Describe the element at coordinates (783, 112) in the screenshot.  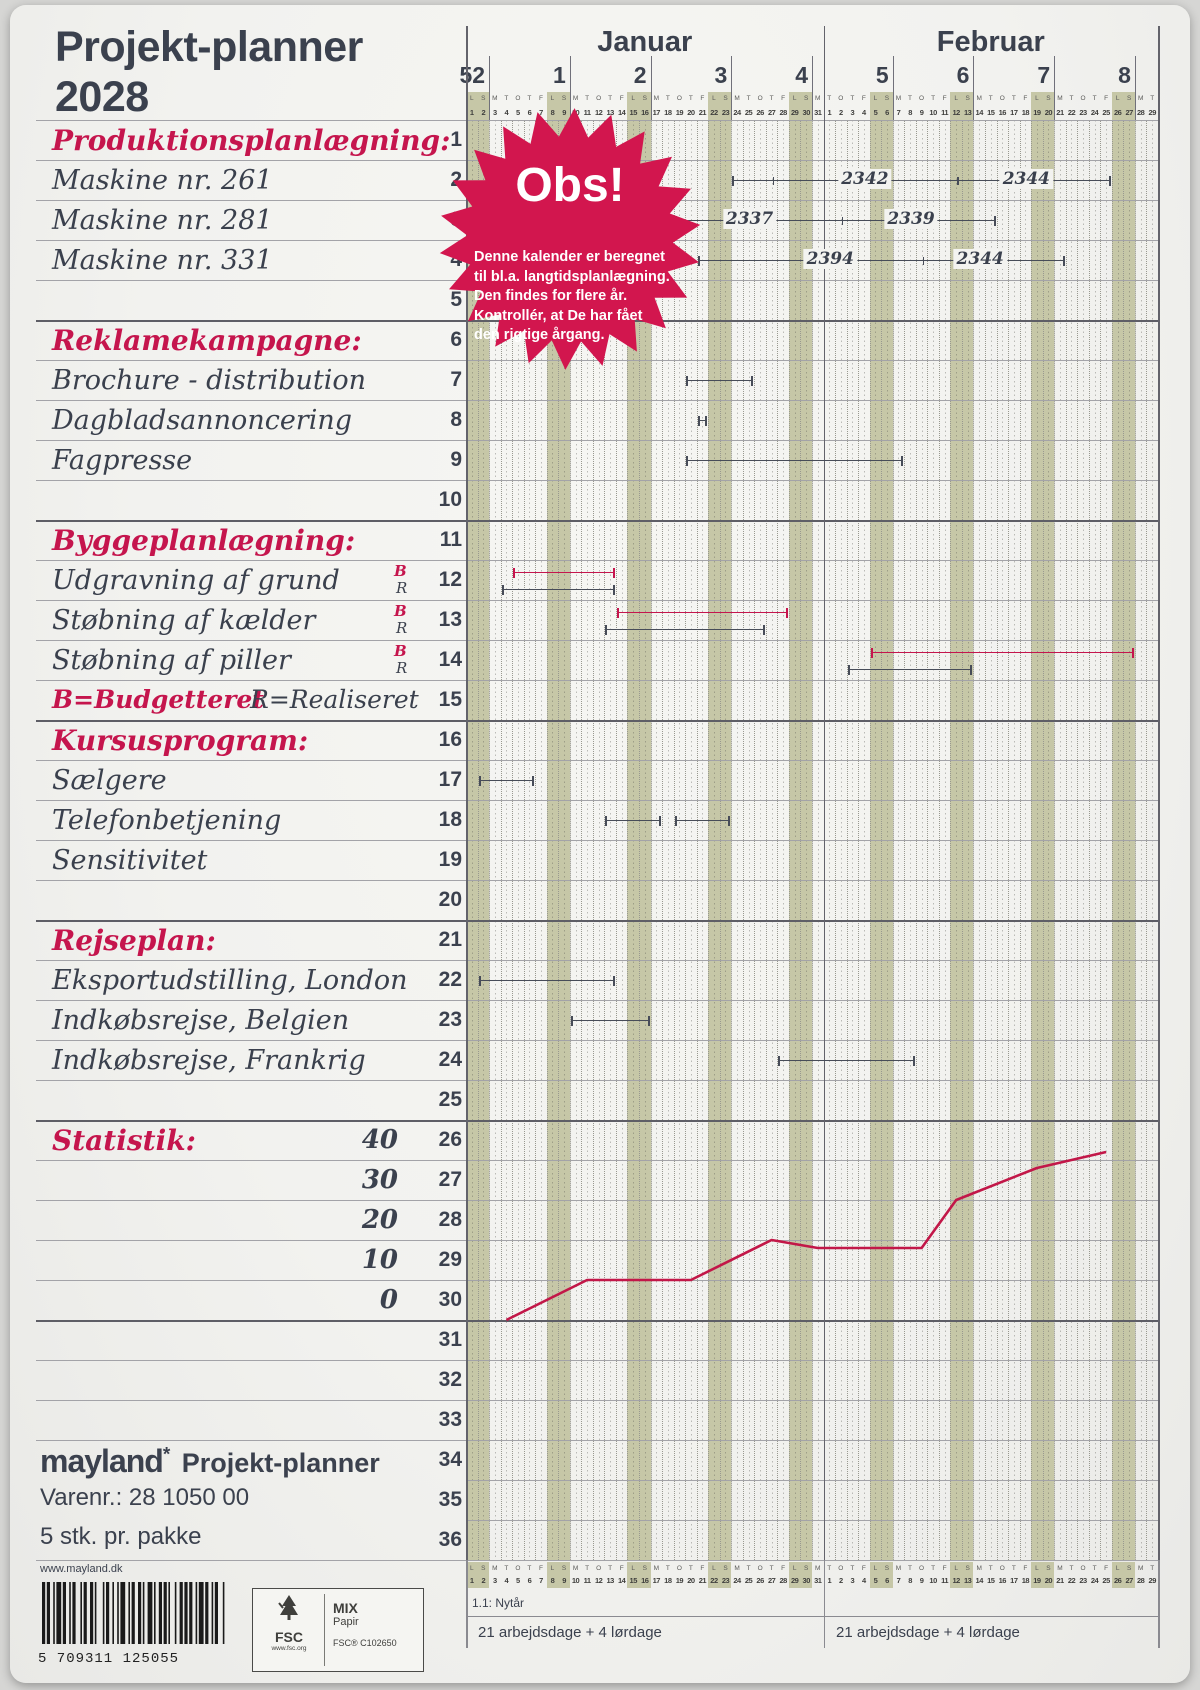
I see `day-date-cell: 28` at that location.